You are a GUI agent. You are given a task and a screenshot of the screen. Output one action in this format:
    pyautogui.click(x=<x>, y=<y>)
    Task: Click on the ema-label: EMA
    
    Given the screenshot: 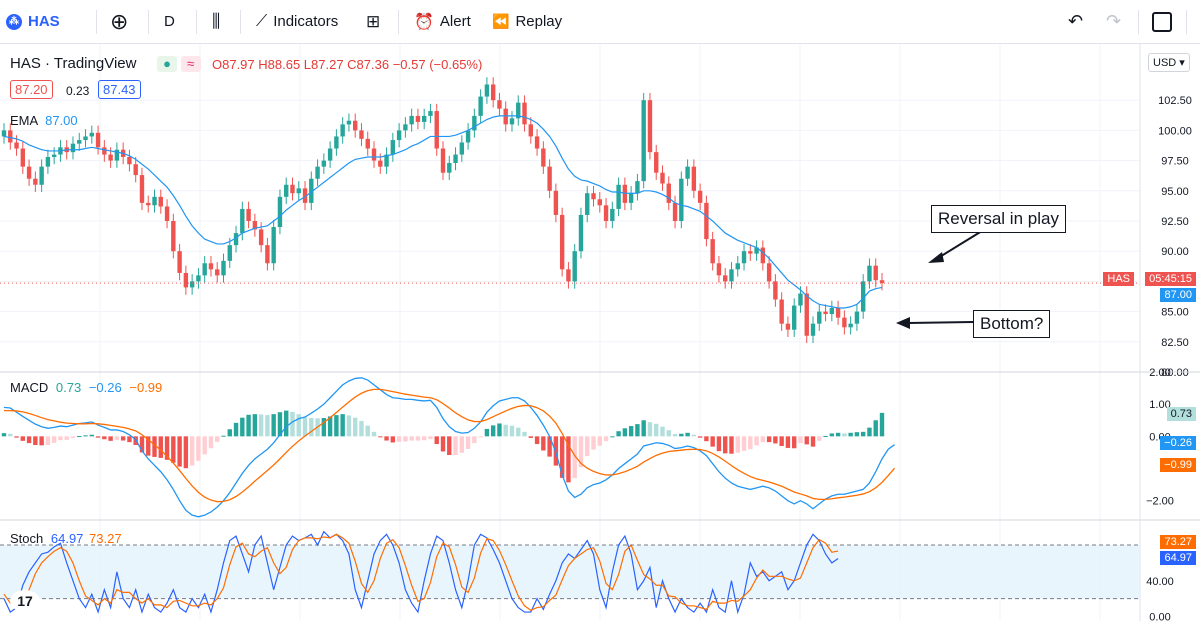 What is the action you would take?
    pyautogui.click(x=24, y=120)
    